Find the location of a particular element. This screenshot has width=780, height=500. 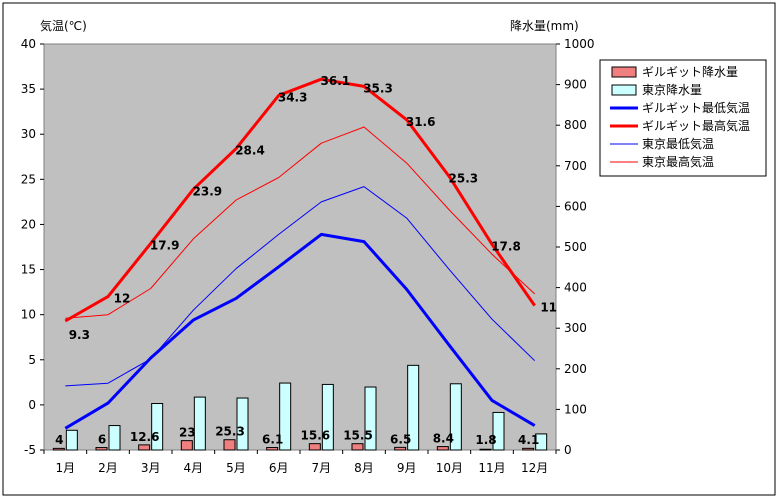

precip-data-label: 25.3 is located at coordinates (230, 432).